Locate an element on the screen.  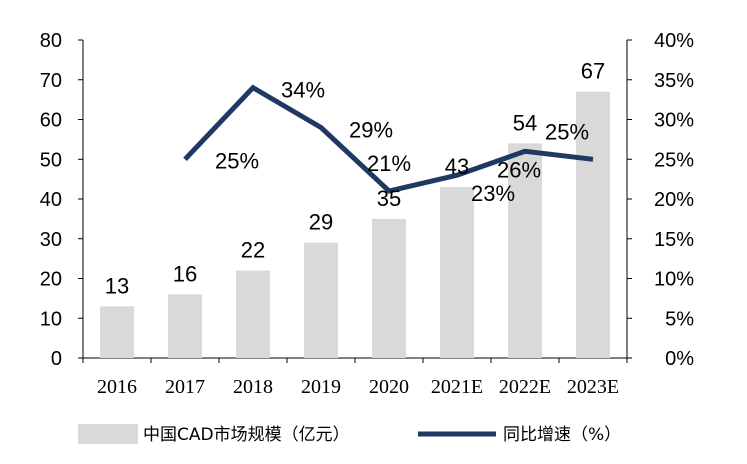
bar-value-label: 13 is located at coordinates (117, 285).